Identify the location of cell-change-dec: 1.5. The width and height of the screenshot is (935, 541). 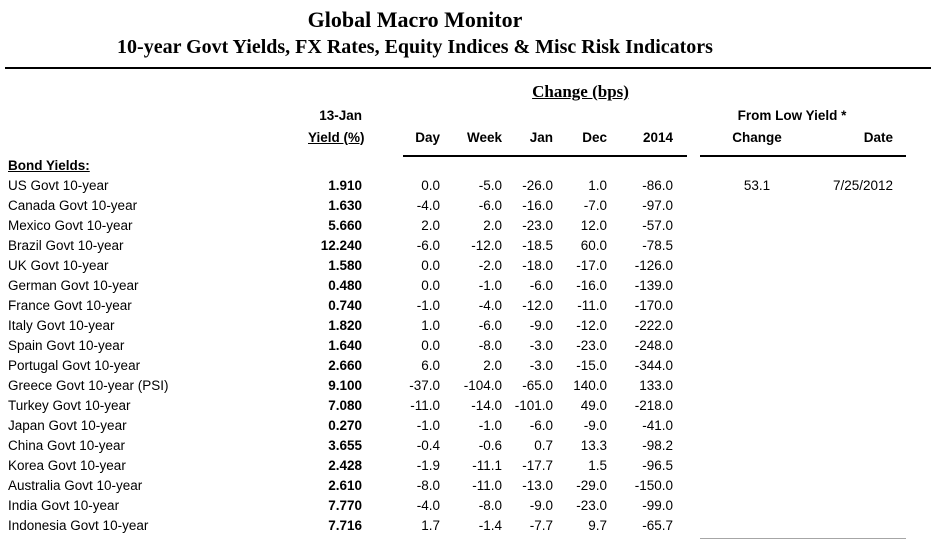
(597, 465).